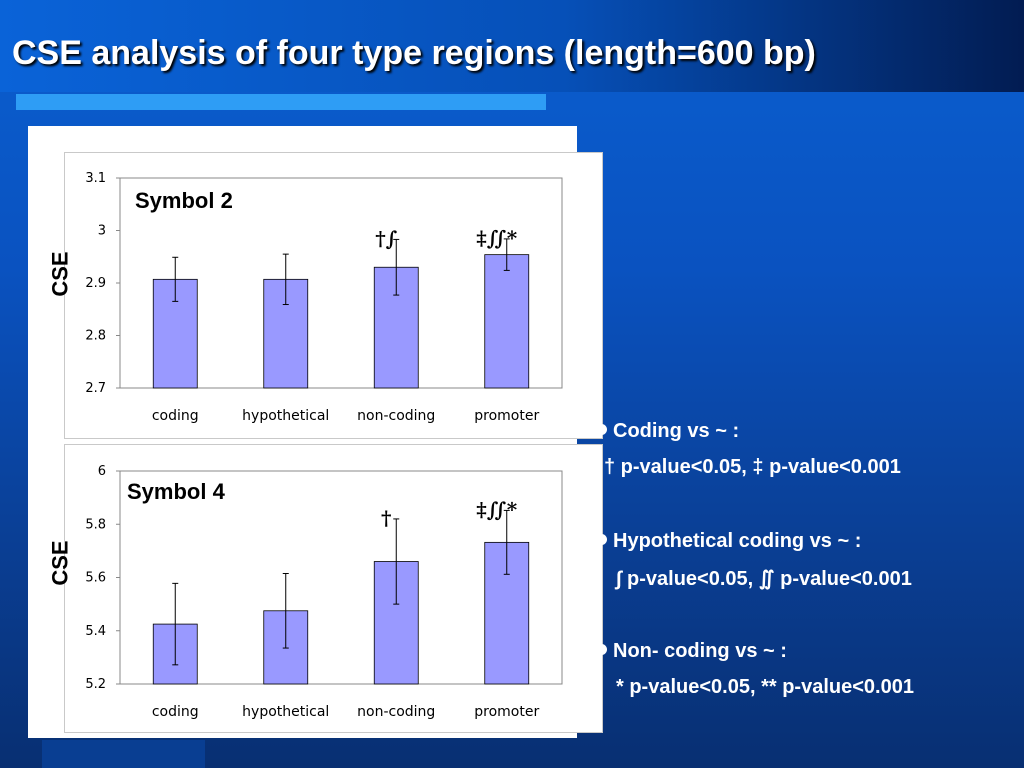 Image resolution: width=1024 pixels, height=768 pixels. Describe the element at coordinates (95, 524) in the screenshot. I see `y-tick-label: 5.8` at that location.